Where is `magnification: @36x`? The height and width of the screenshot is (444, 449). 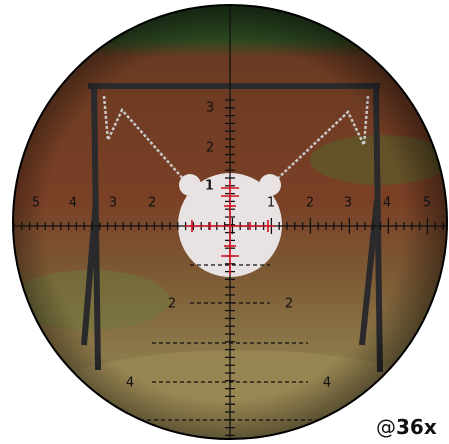 magnification: @36x is located at coordinates (406, 427).